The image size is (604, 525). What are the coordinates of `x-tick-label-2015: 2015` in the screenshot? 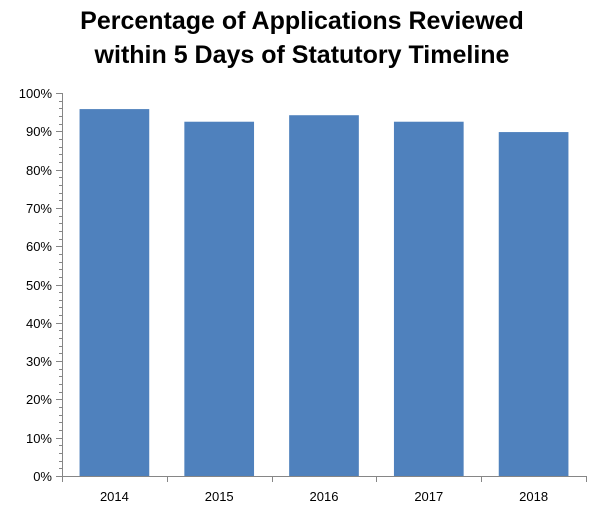 It's located at (219, 496).